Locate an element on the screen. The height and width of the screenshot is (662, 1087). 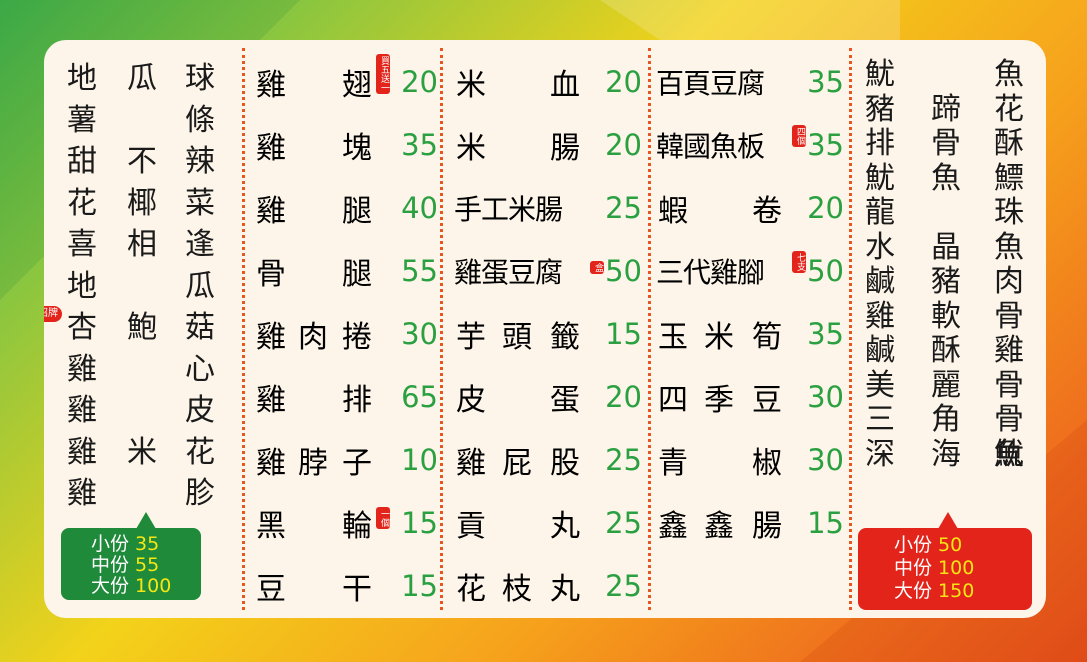
menu-item: 蝦 卷 20 is located at coordinates (749, 208).